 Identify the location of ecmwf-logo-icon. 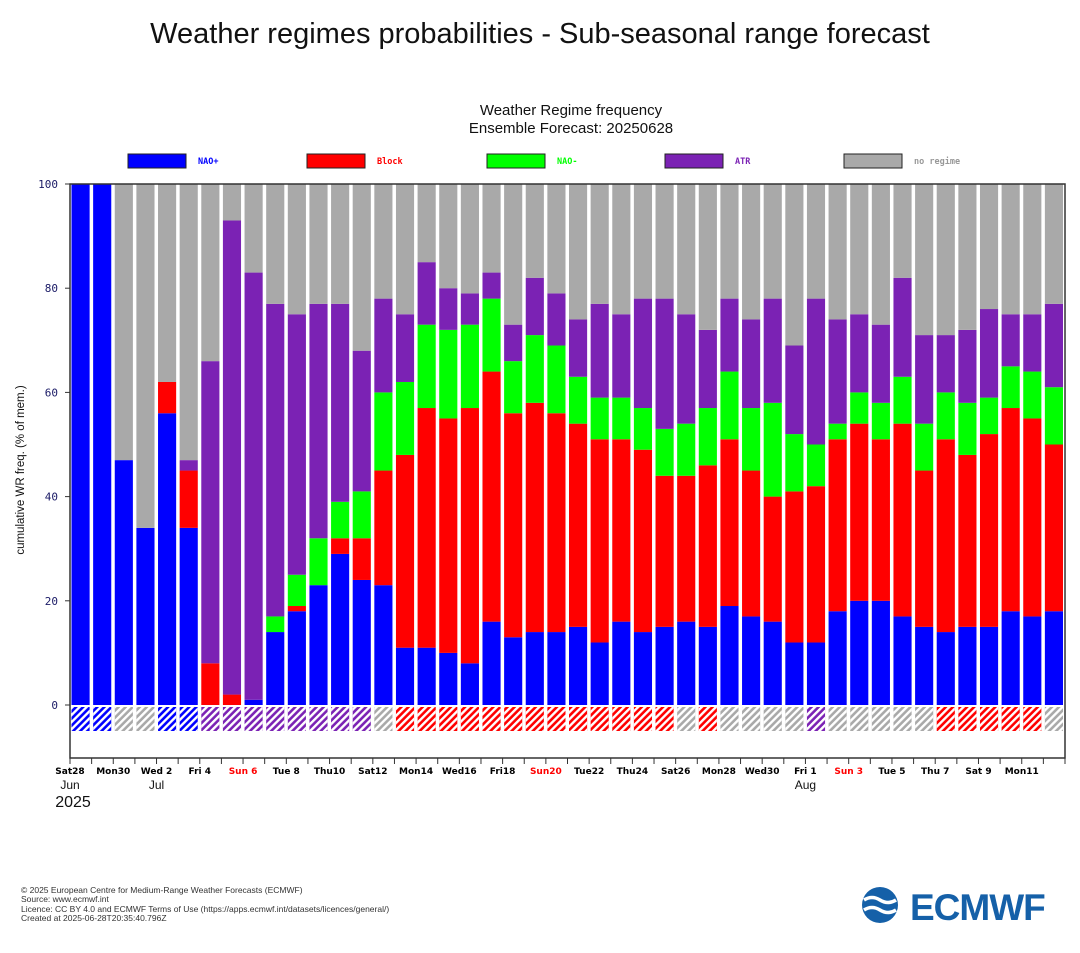
(880, 905).